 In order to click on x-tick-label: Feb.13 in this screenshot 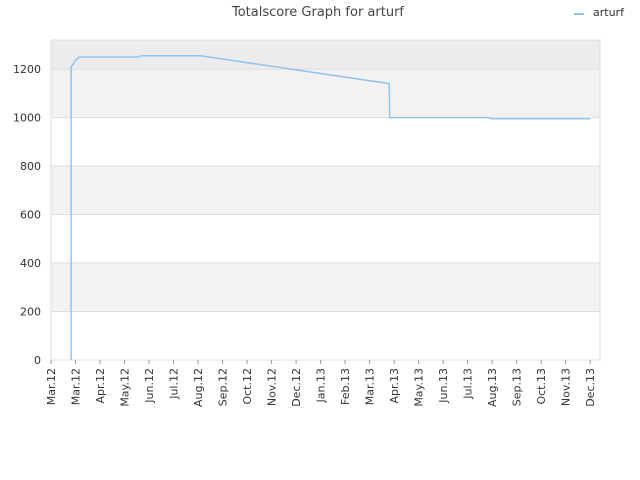, I will do `click(345, 386)`.